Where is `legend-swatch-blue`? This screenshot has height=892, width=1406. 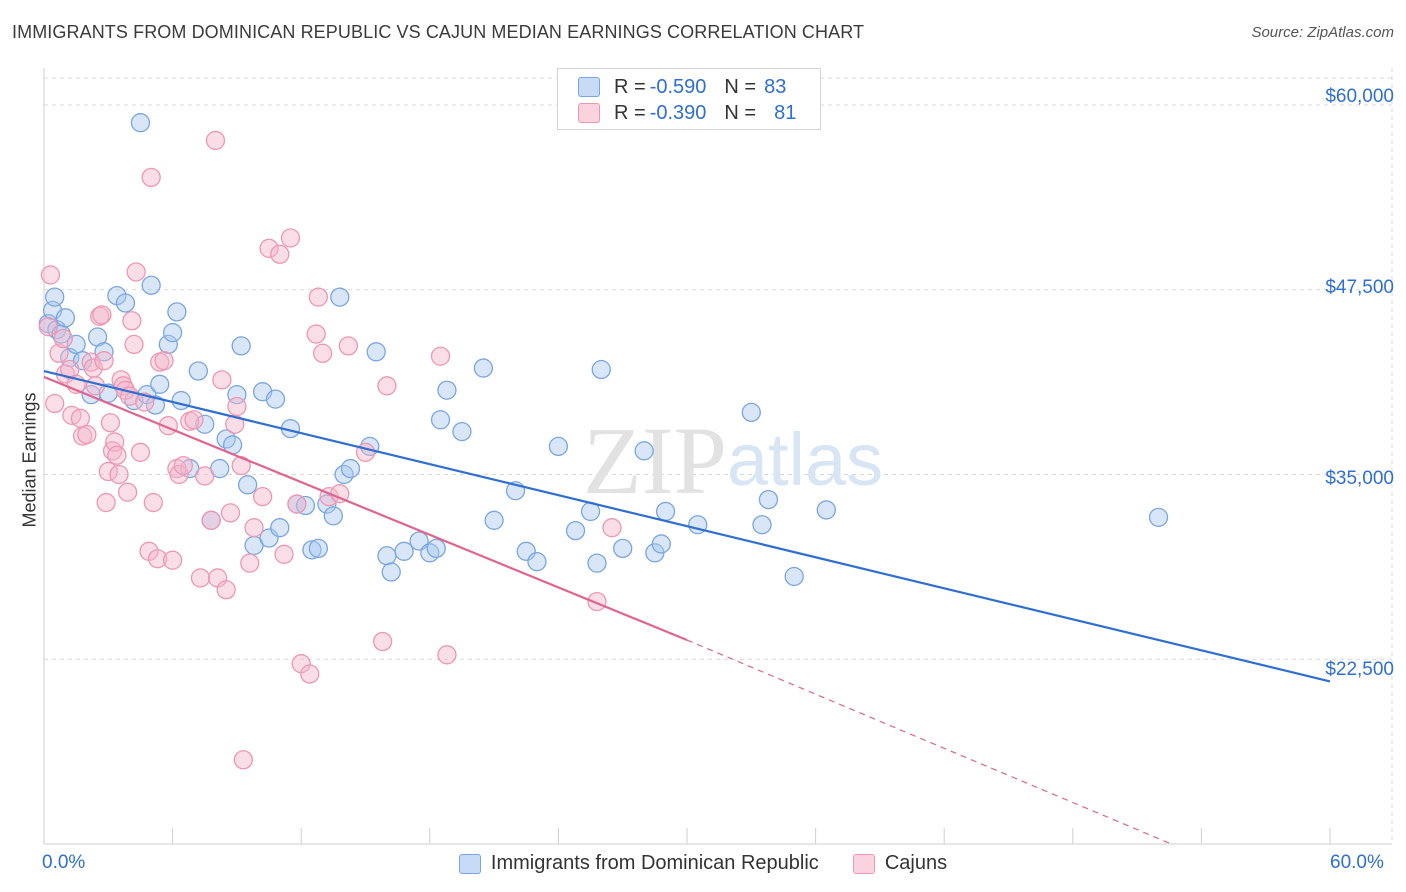
legend-swatch-blue is located at coordinates (589, 87).